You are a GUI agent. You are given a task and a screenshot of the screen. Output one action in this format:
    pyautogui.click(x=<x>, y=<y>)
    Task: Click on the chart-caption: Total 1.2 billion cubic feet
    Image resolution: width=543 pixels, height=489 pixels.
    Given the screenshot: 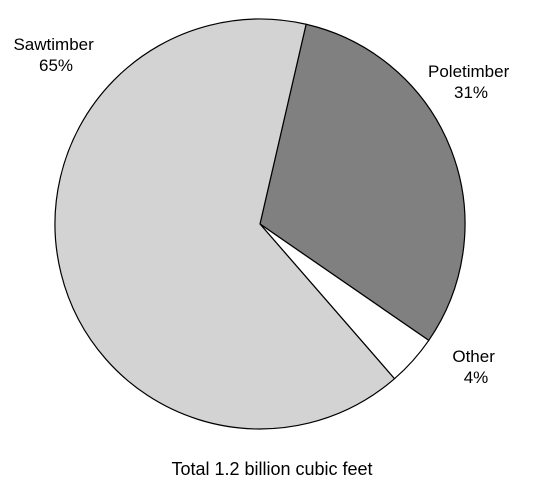 What is the action you would take?
    pyautogui.click(x=271, y=469)
    